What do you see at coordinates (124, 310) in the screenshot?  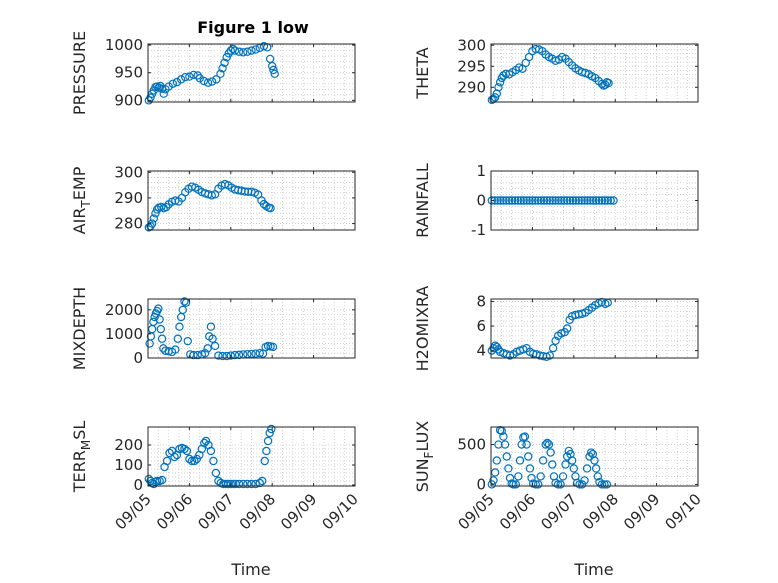 I see `y-tick-label: 2000` at bounding box center [124, 310].